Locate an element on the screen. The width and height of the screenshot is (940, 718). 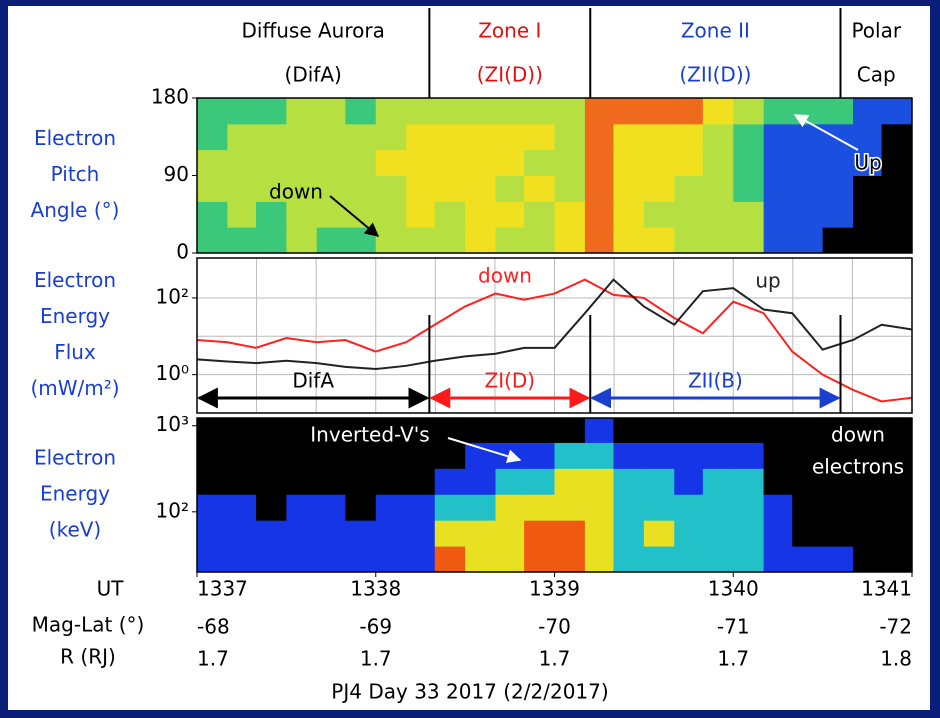
zone-label: (DifA) is located at coordinates (313, 75).